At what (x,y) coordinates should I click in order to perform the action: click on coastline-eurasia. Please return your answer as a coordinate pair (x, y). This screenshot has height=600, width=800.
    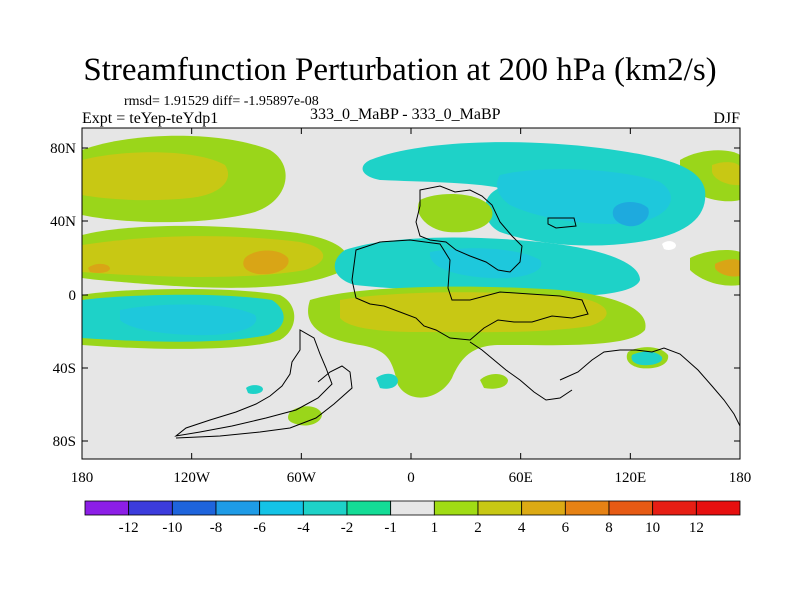
    Looking at the image, I should click on (469, 229).